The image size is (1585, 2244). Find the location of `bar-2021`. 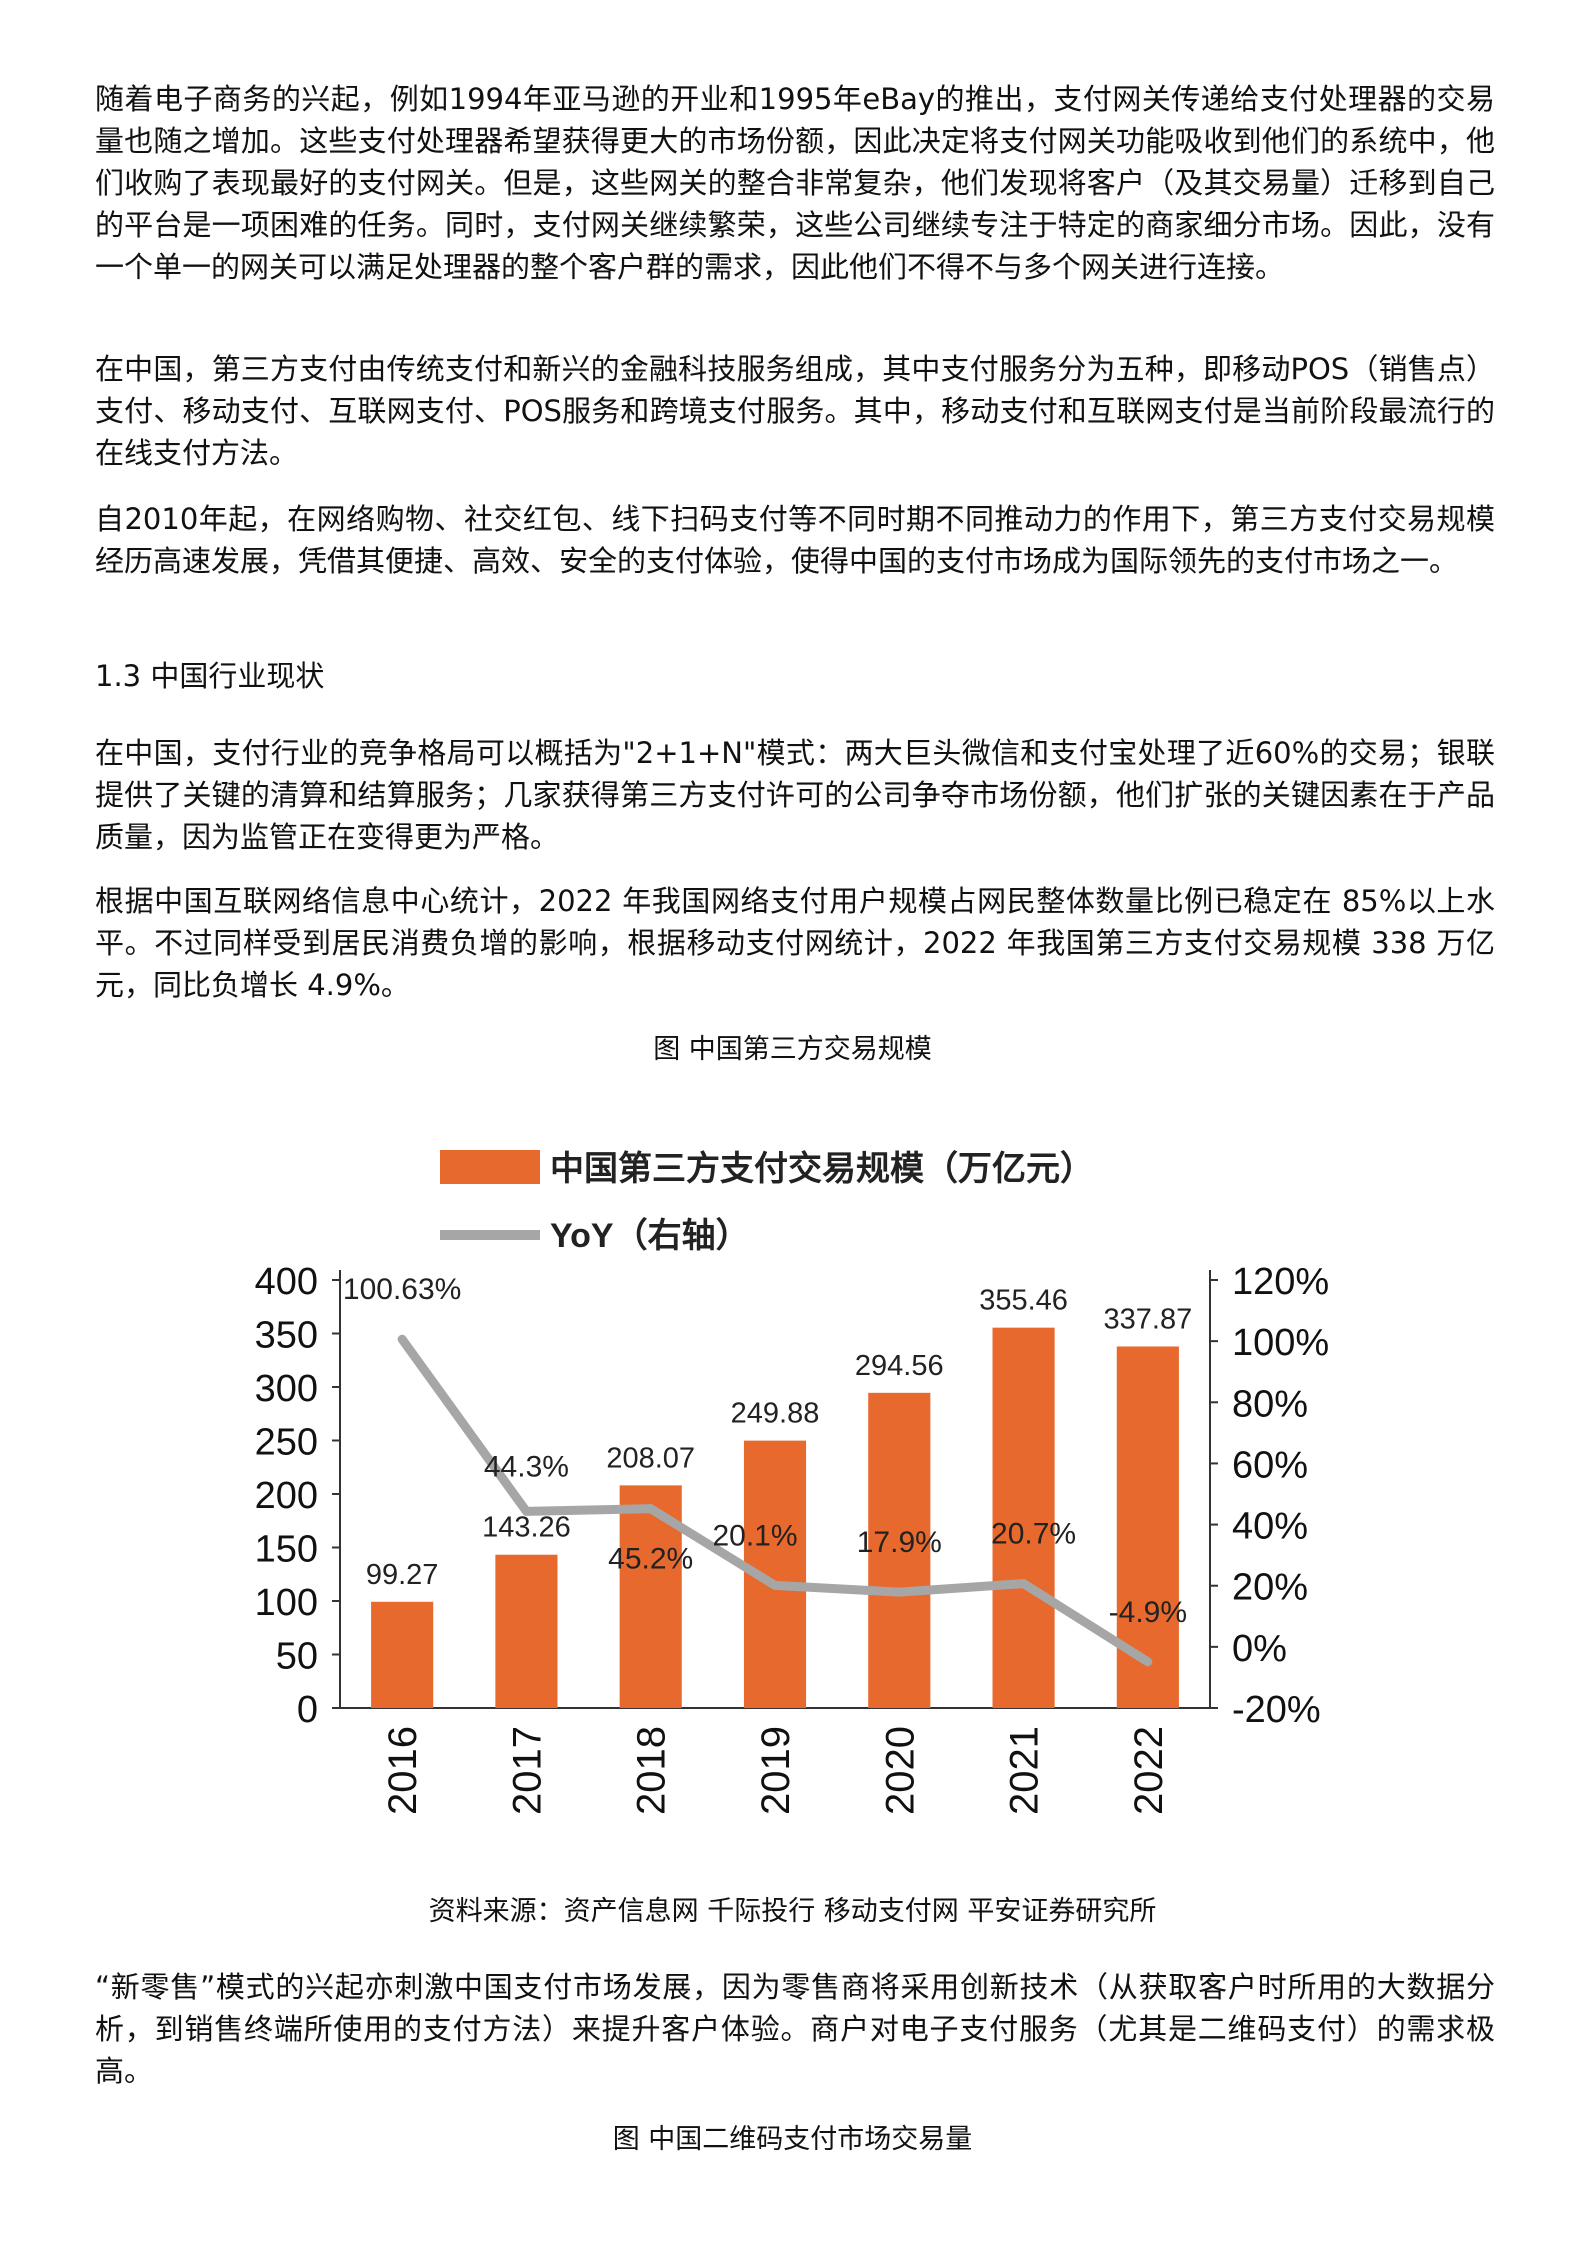

bar-2021 is located at coordinates (1023, 1517).